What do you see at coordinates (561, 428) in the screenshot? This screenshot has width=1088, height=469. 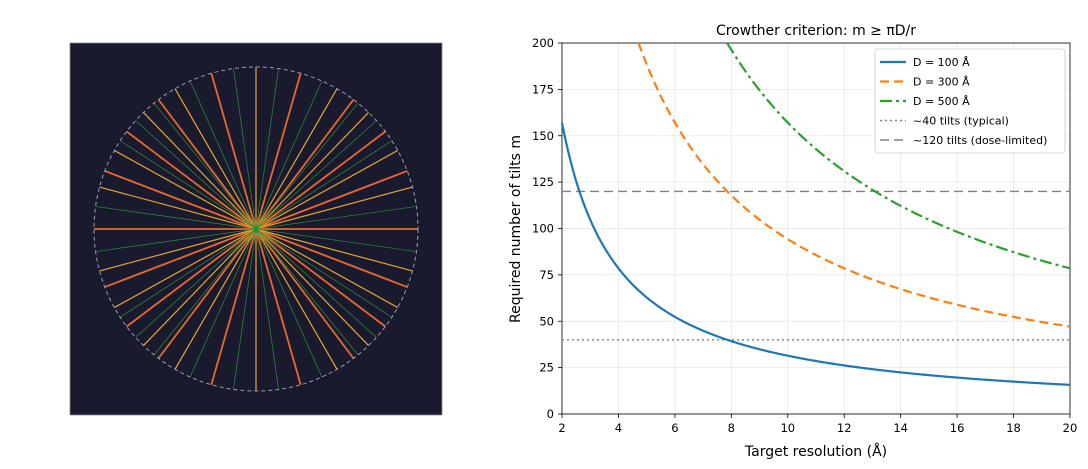 I see `x-tick-label: 2` at bounding box center [561, 428].